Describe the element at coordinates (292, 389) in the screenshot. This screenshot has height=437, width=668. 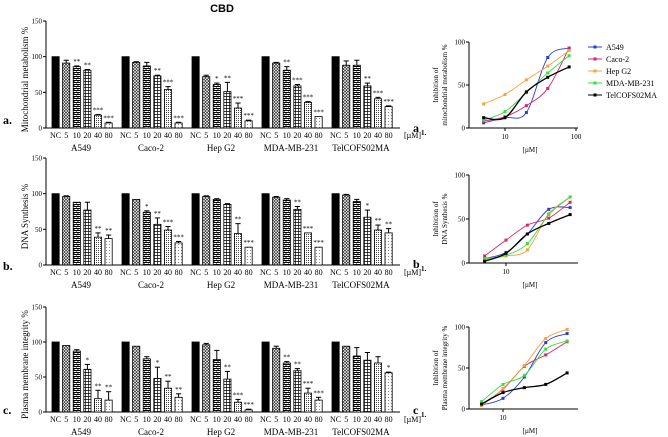
I see `bar-group: NC 5 ** 10 ** 20 *** 40 *** 80 MDA-MB-231` at that location.